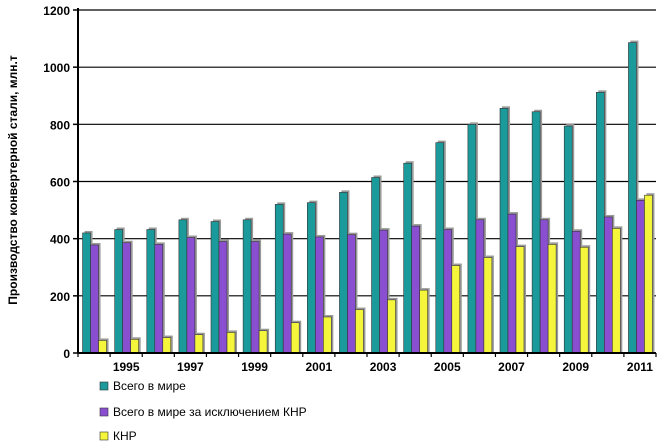  Describe the element at coordinates (472, 239) in the screenshot. I see `bar-1-2006` at that location.